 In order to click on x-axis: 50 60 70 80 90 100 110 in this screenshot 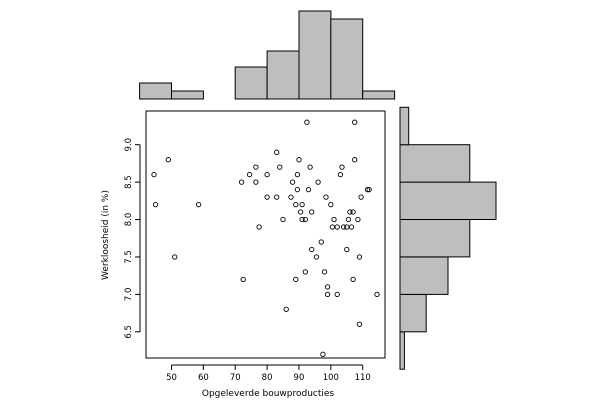, I will do `click(268, 373)`.